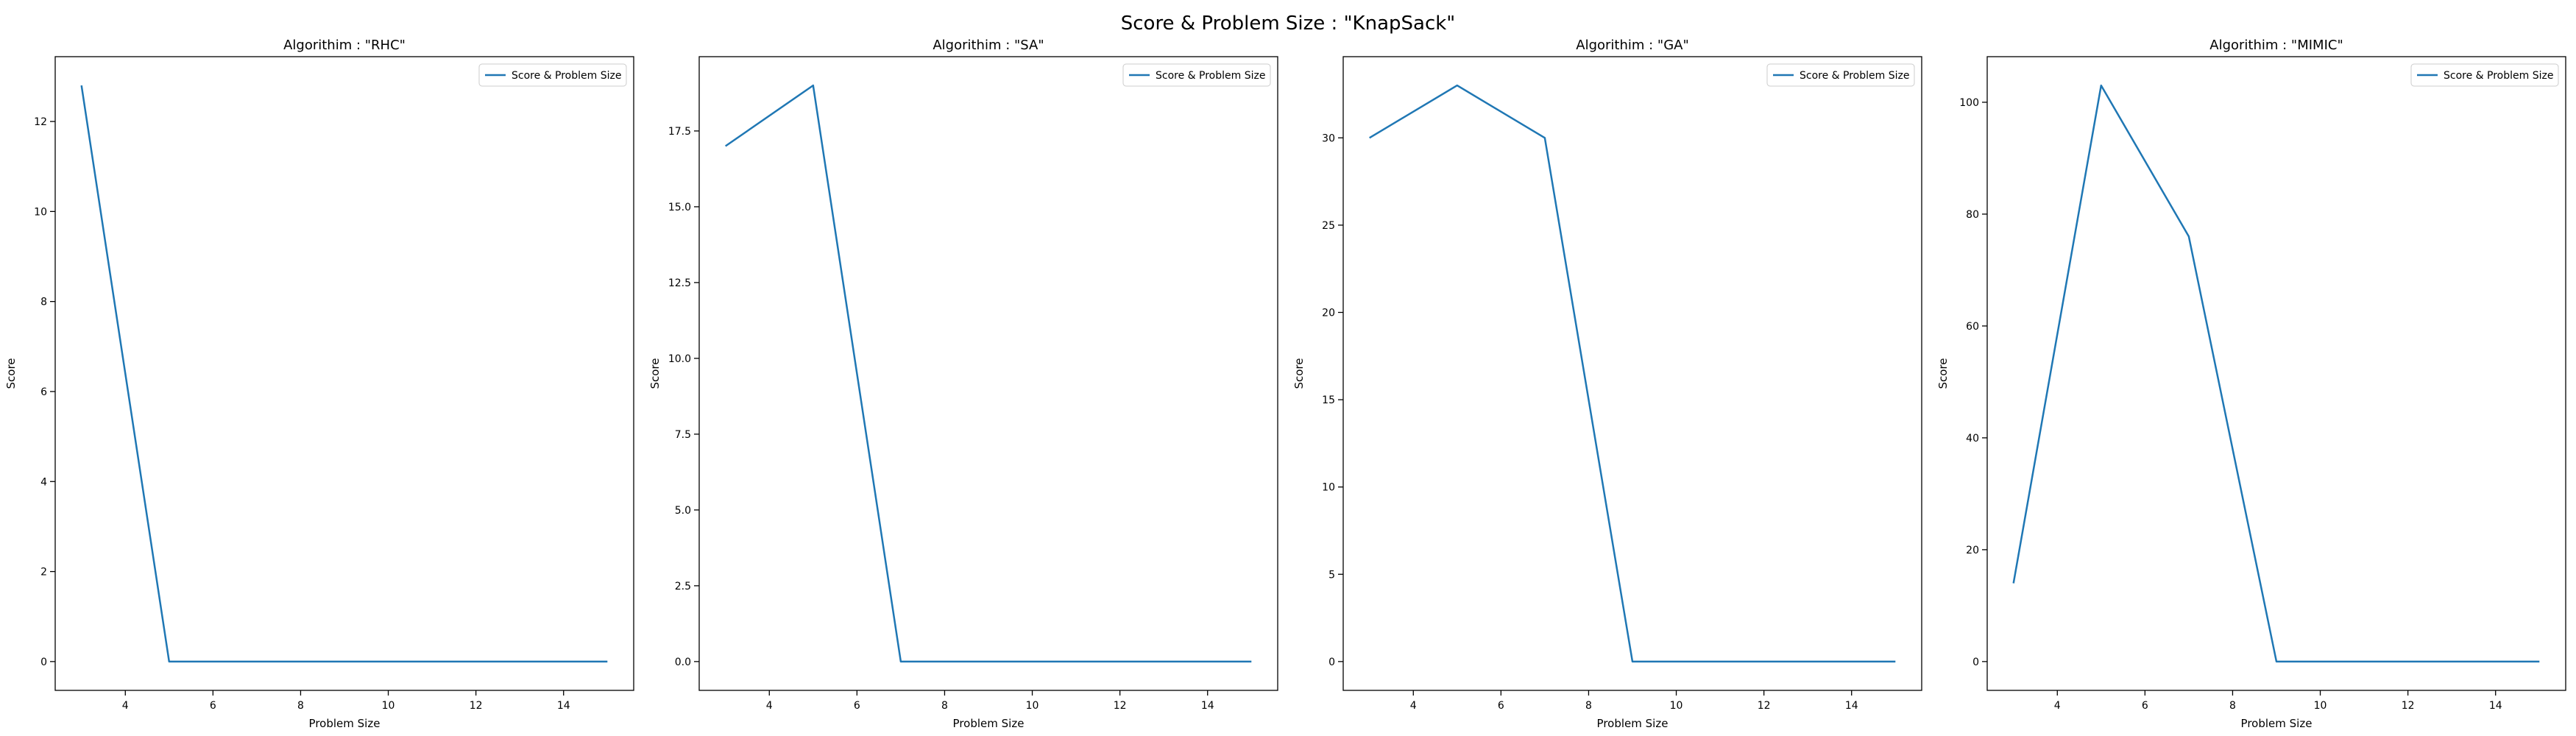  I want to click on y-tick-label: 5, so click(1331, 575).